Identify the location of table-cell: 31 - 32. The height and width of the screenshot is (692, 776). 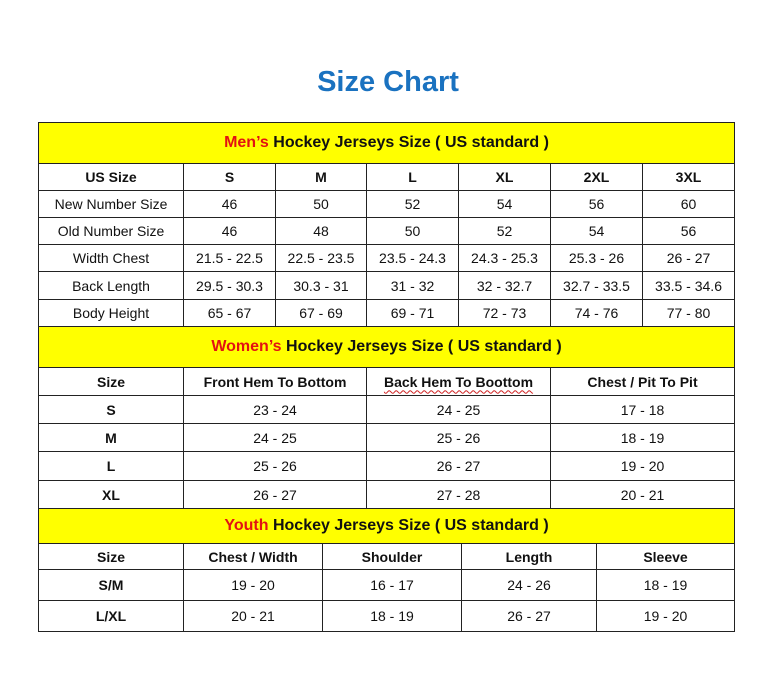
(412, 285).